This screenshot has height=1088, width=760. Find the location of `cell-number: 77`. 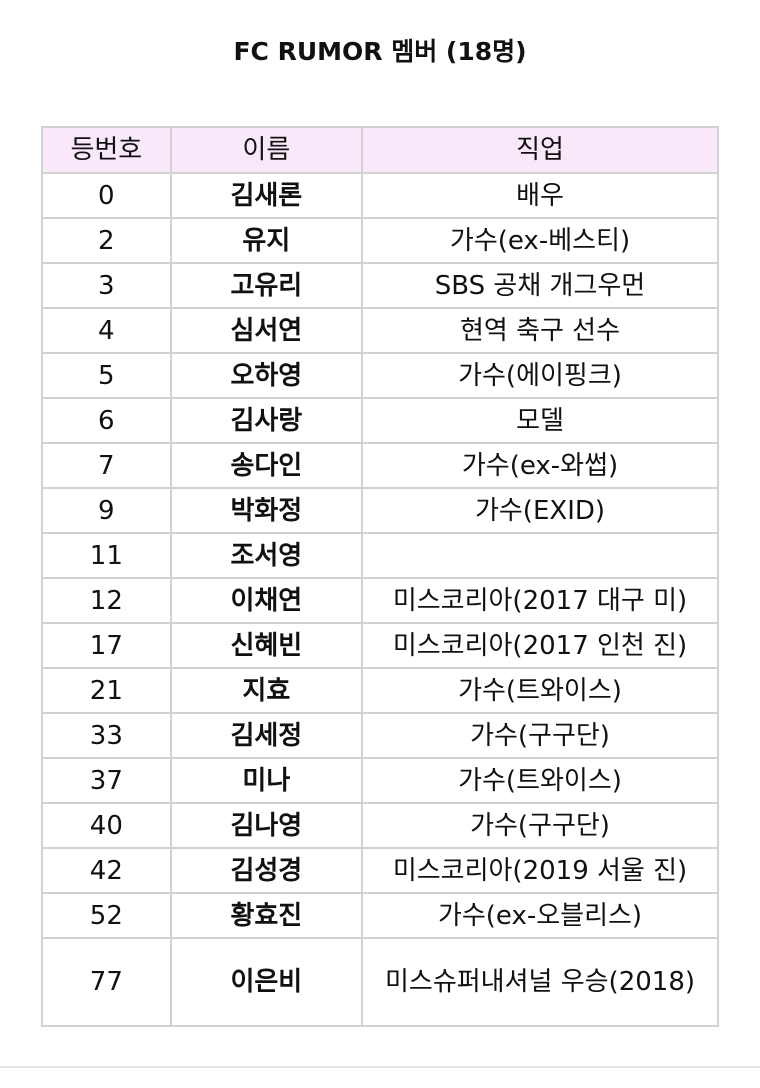

cell-number: 77 is located at coordinates (106, 982).